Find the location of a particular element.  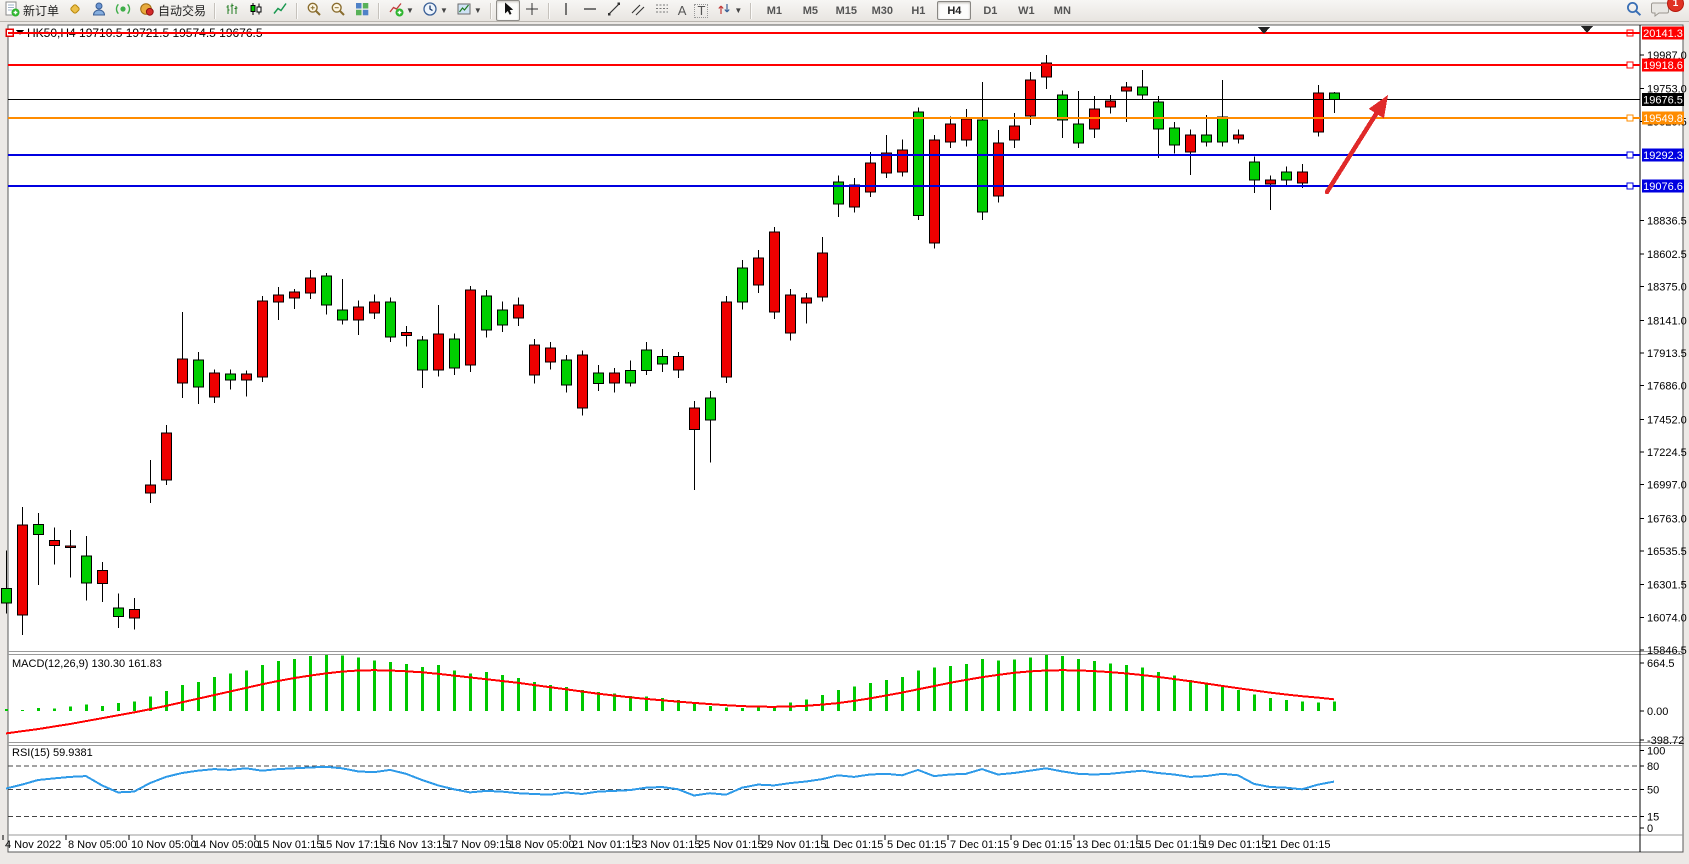

bar-chart-button is located at coordinates (232, 10).